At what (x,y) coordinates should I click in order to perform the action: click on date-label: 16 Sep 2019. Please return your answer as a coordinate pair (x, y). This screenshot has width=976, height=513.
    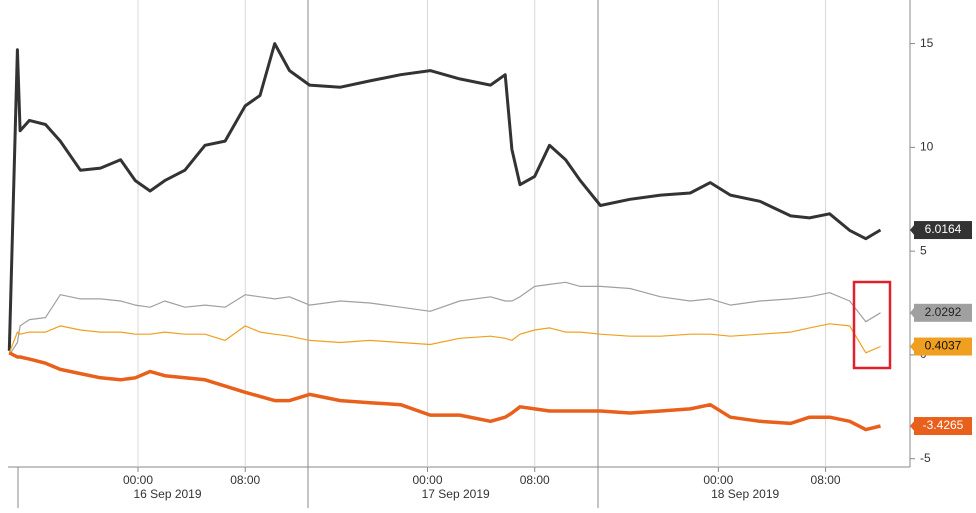
    Looking at the image, I should click on (167, 494).